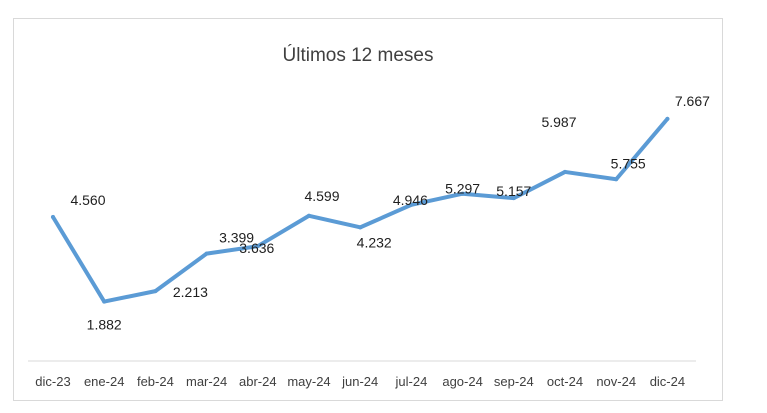  Describe the element at coordinates (258, 381) in the screenshot. I see `x-tick-label: abr-24` at that location.